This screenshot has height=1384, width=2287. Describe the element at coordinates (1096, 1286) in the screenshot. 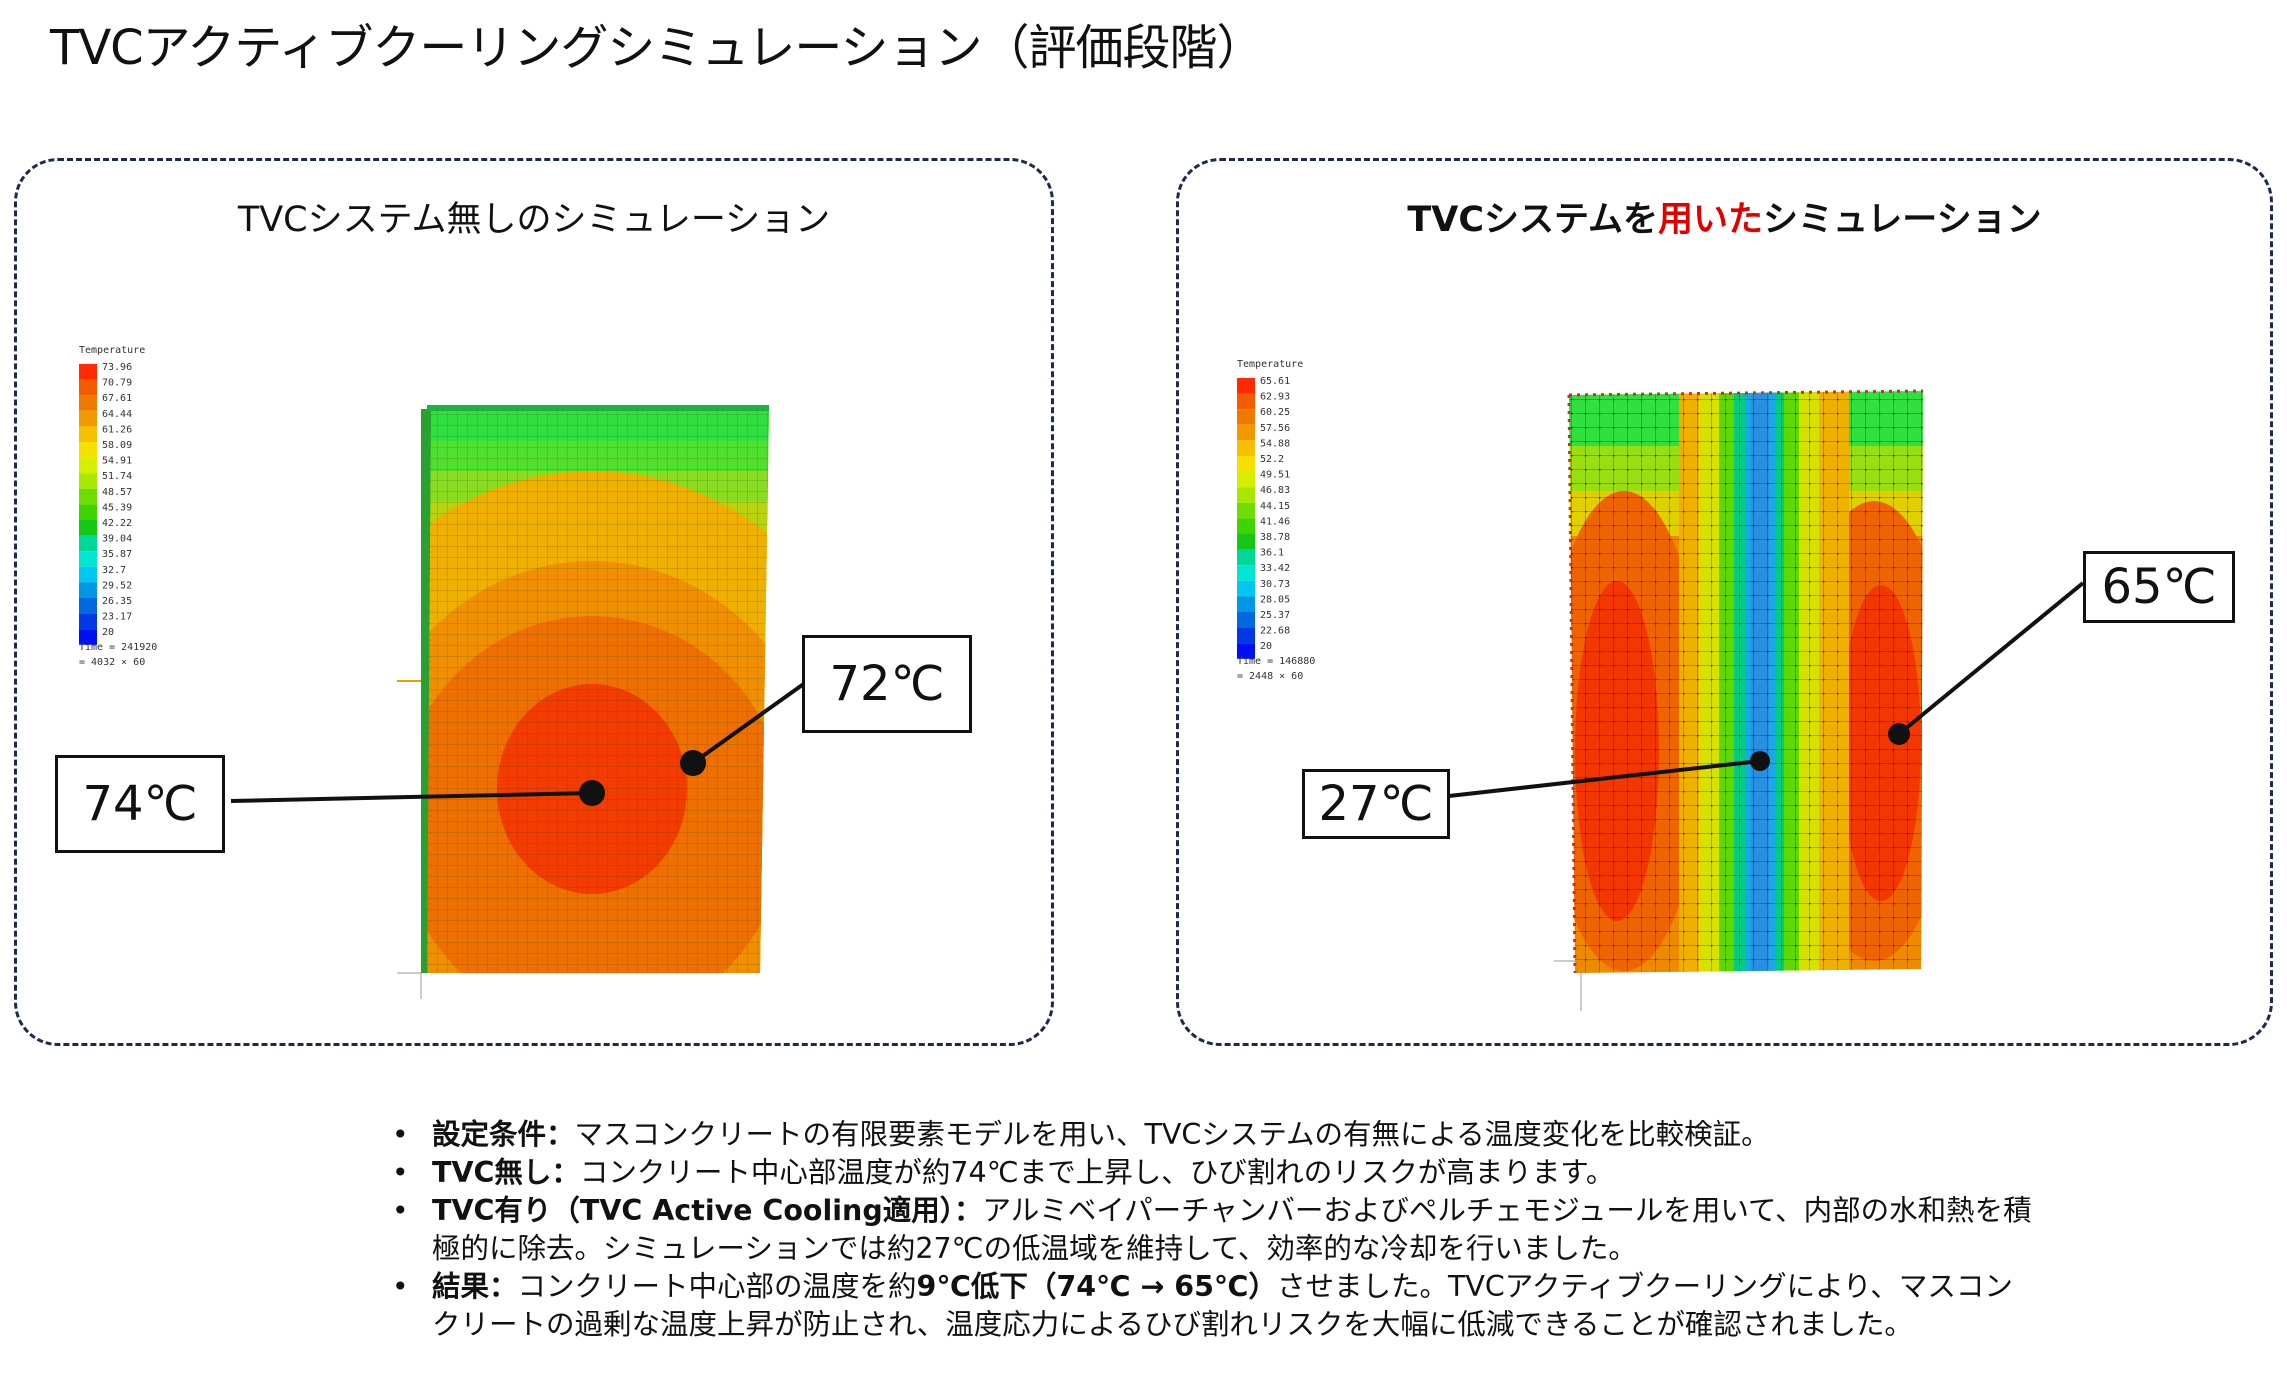

I see `note-highlight: 9℃低下（74℃ → 65℃）` at that location.